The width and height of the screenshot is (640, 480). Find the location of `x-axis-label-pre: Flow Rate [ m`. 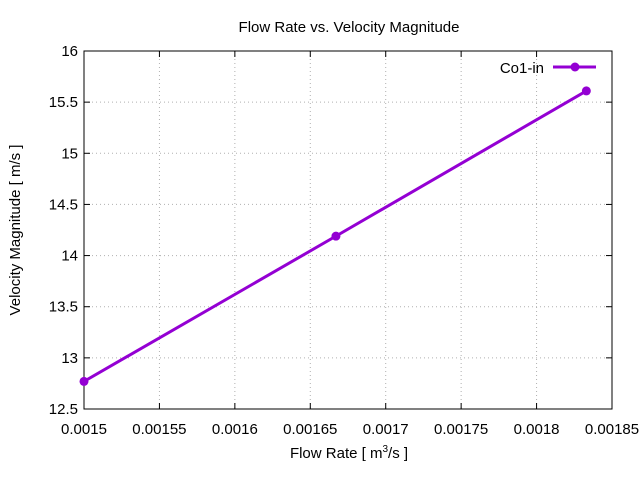

x-axis-label-pre: Flow Rate [ m is located at coordinates (336, 453).